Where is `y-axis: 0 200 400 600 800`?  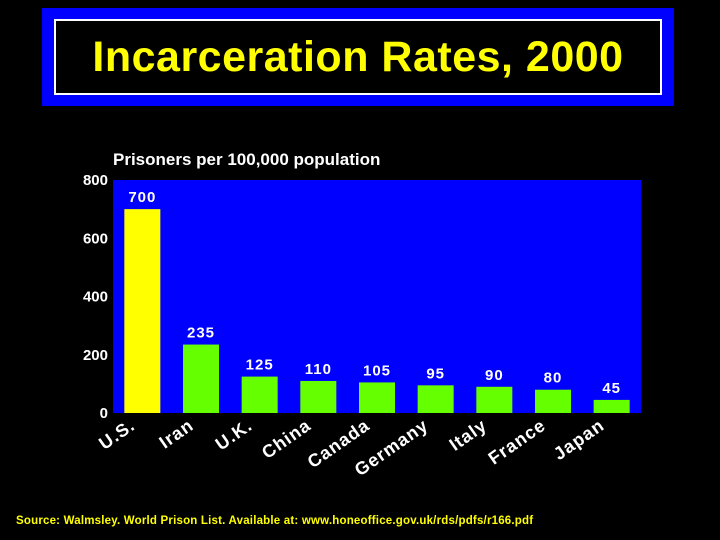 y-axis: 0 200 400 600 800 is located at coordinates (95, 297).